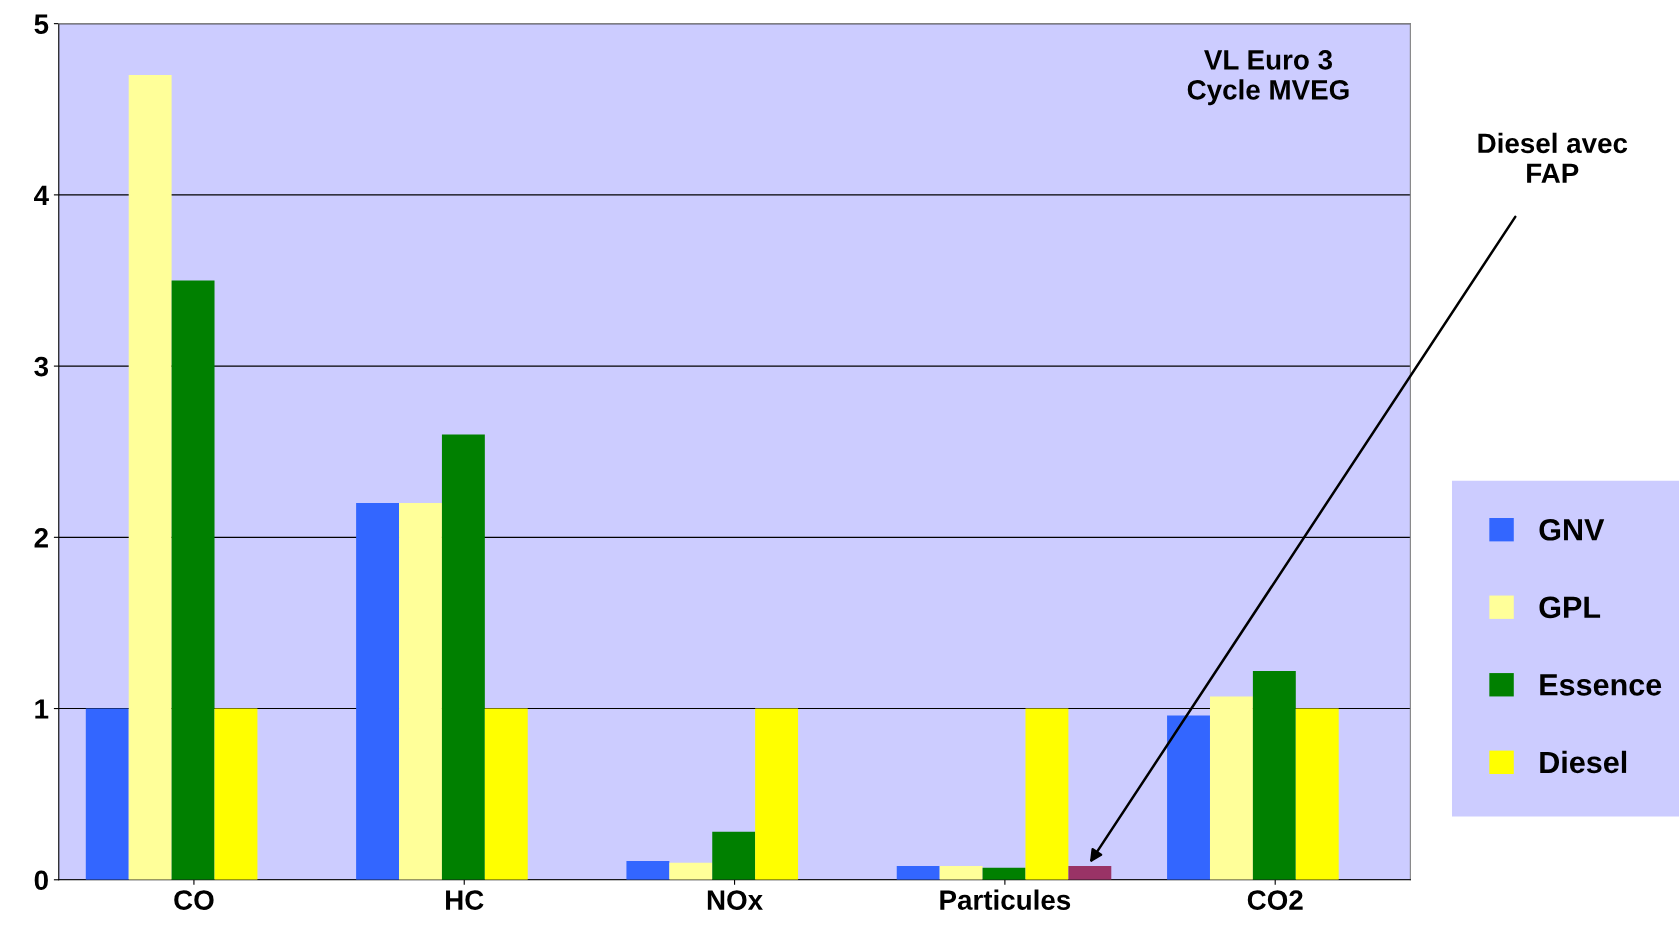  I want to click on x-tick-label: Particules, so click(1005, 899).